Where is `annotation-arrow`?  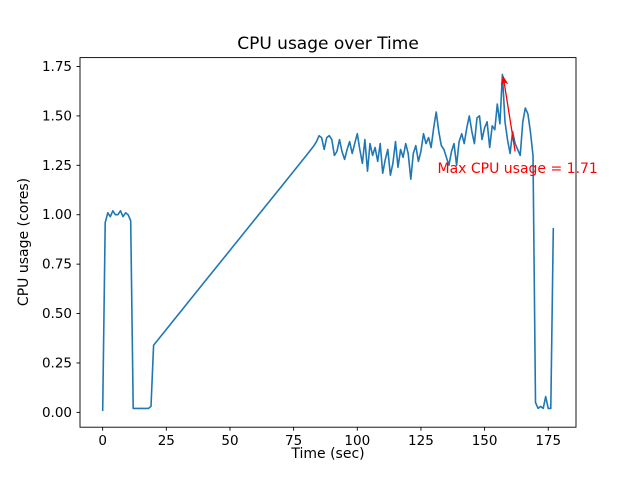 annotation-arrow is located at coordinates (508, 113).